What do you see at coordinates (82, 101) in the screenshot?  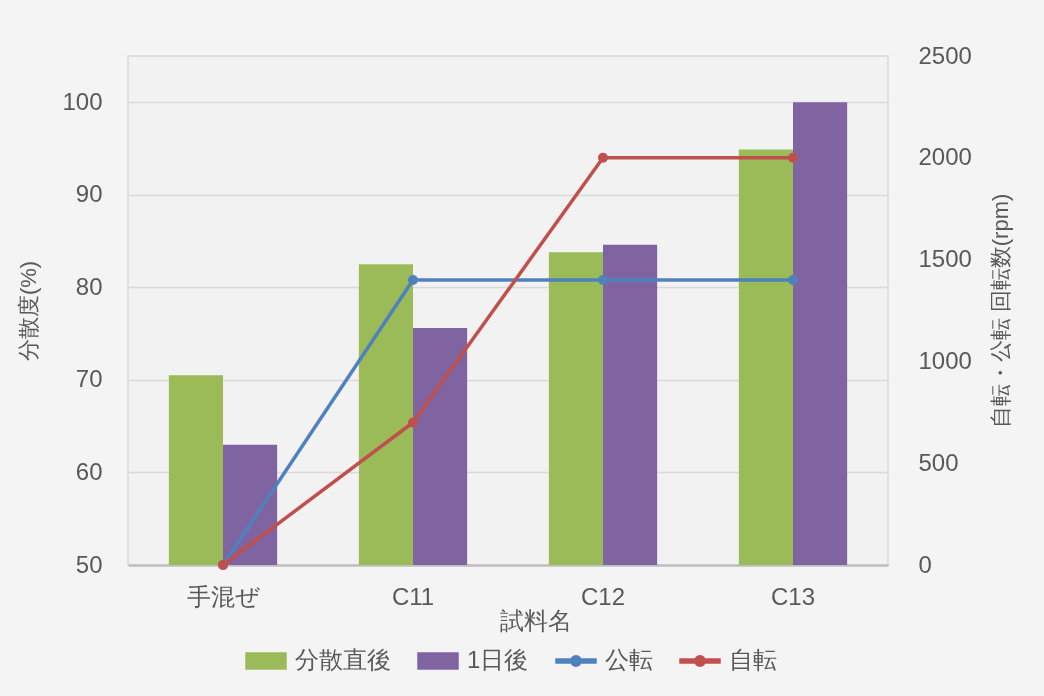 I see `y-tick-label: 100` at bounding box center [82, 101].